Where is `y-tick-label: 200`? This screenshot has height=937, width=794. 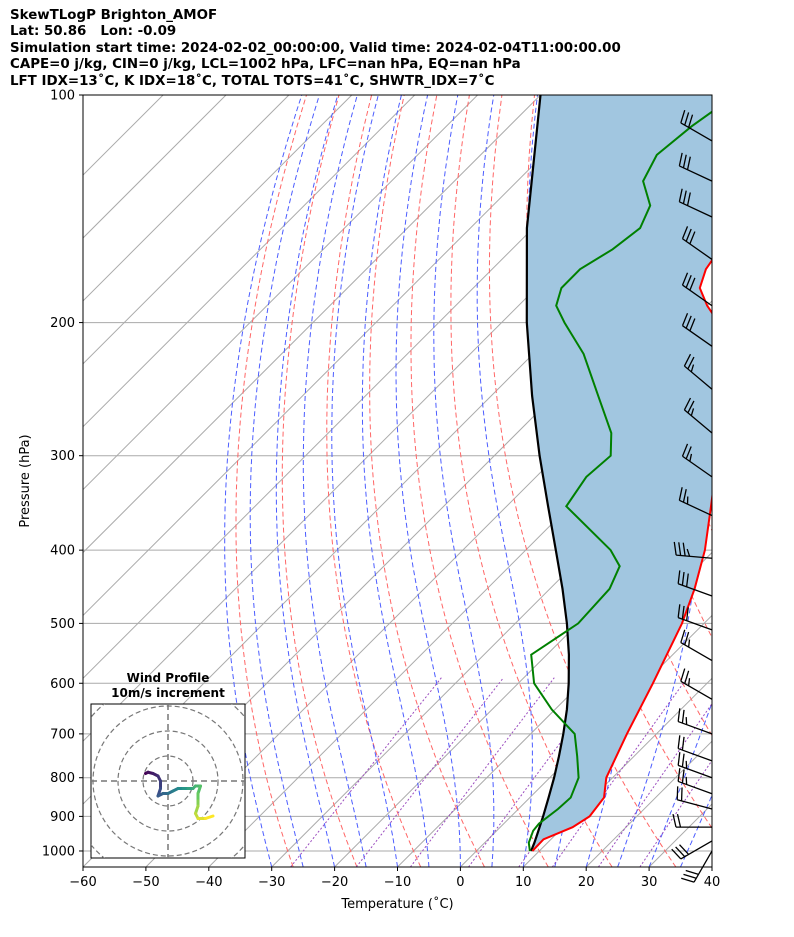
y-tick-label: 200 is located at coordinates (62, 323).